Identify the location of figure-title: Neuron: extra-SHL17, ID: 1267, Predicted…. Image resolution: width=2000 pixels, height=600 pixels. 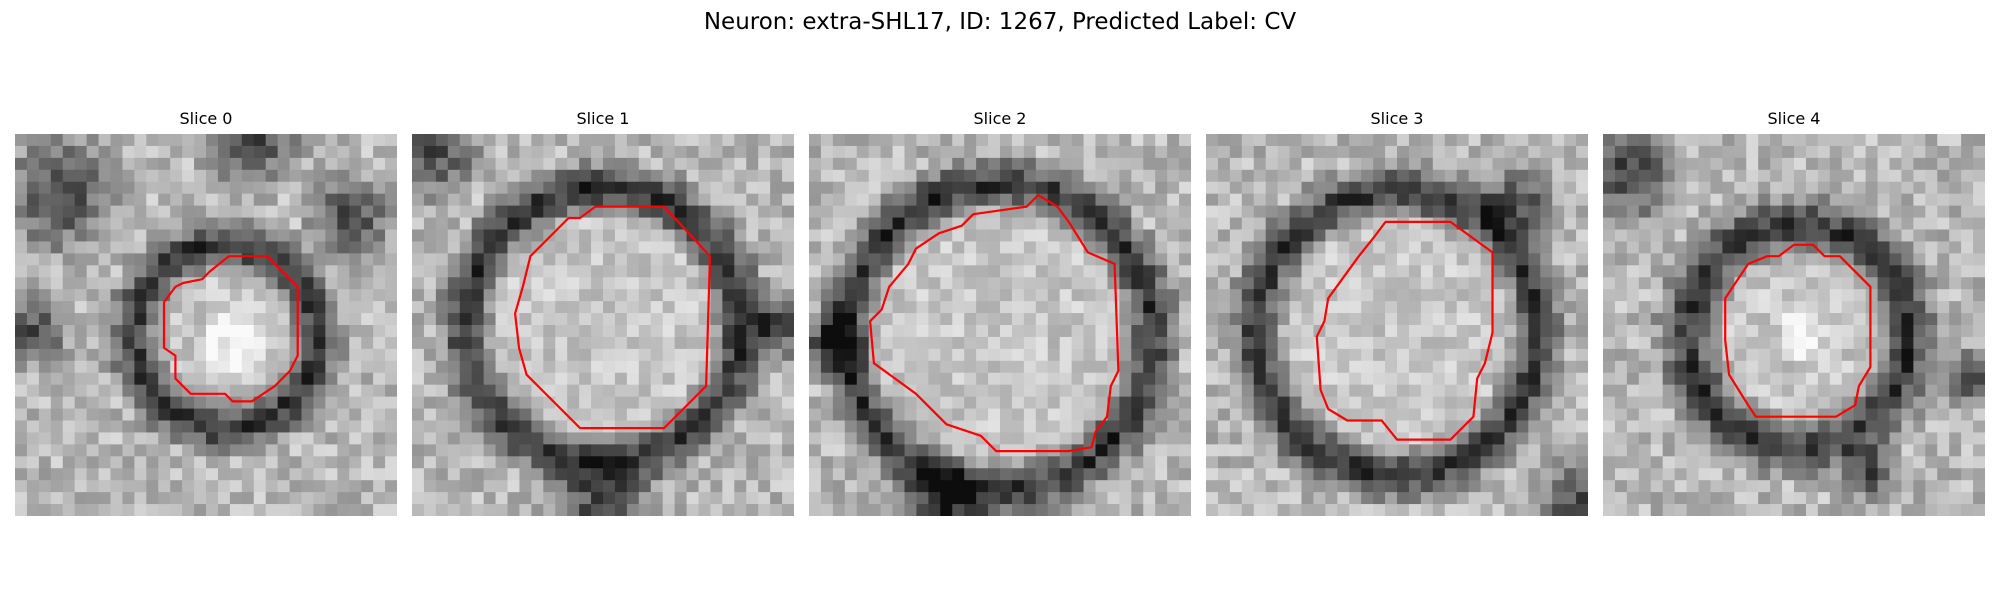
(1000, 22).